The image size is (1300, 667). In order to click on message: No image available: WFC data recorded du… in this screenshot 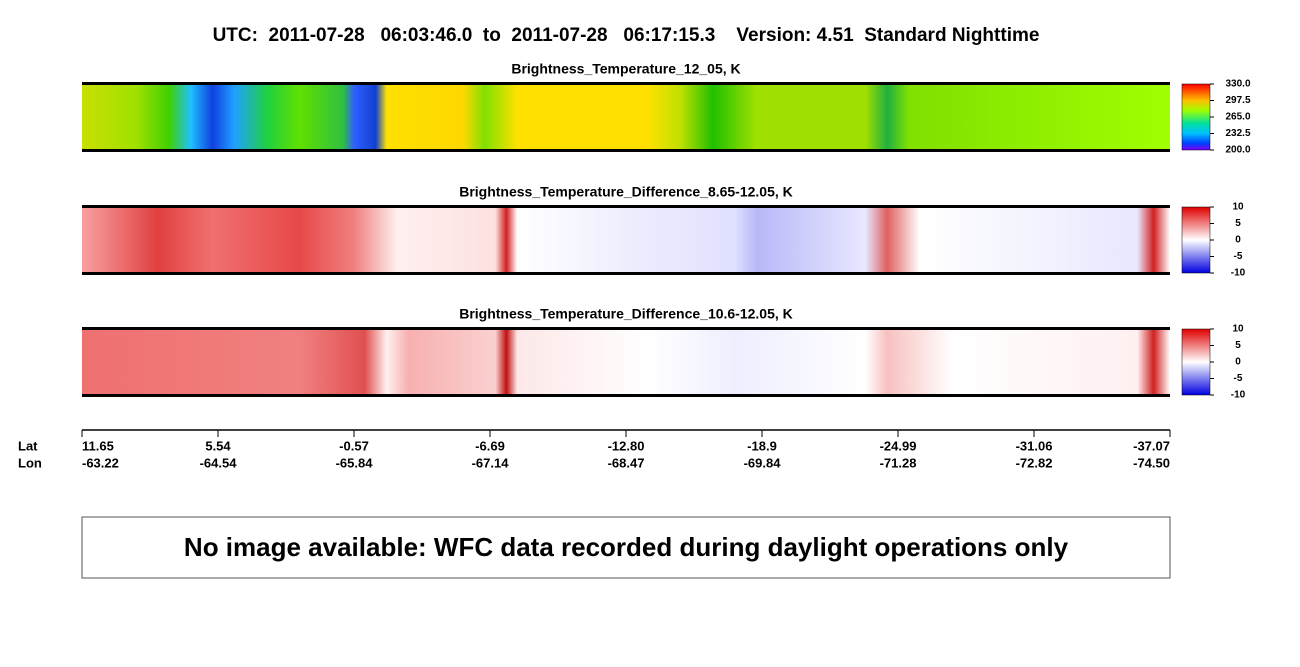, I will do `click(626, 547)`.